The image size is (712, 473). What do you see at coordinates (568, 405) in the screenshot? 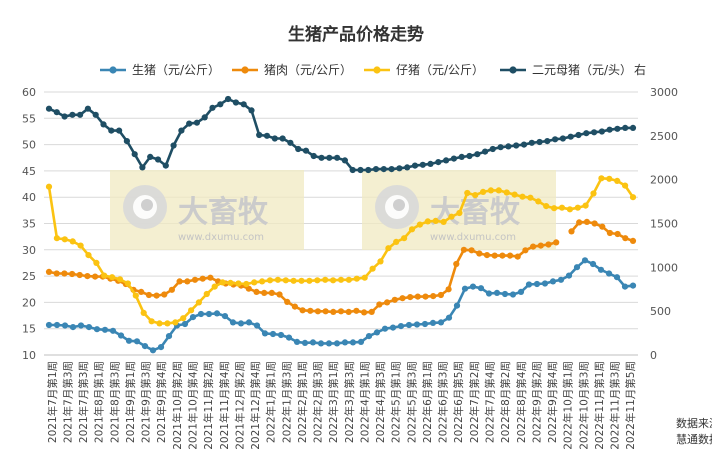
I see `x-tick-label: 2022年10月第1周` at bounding box center [568, 405].